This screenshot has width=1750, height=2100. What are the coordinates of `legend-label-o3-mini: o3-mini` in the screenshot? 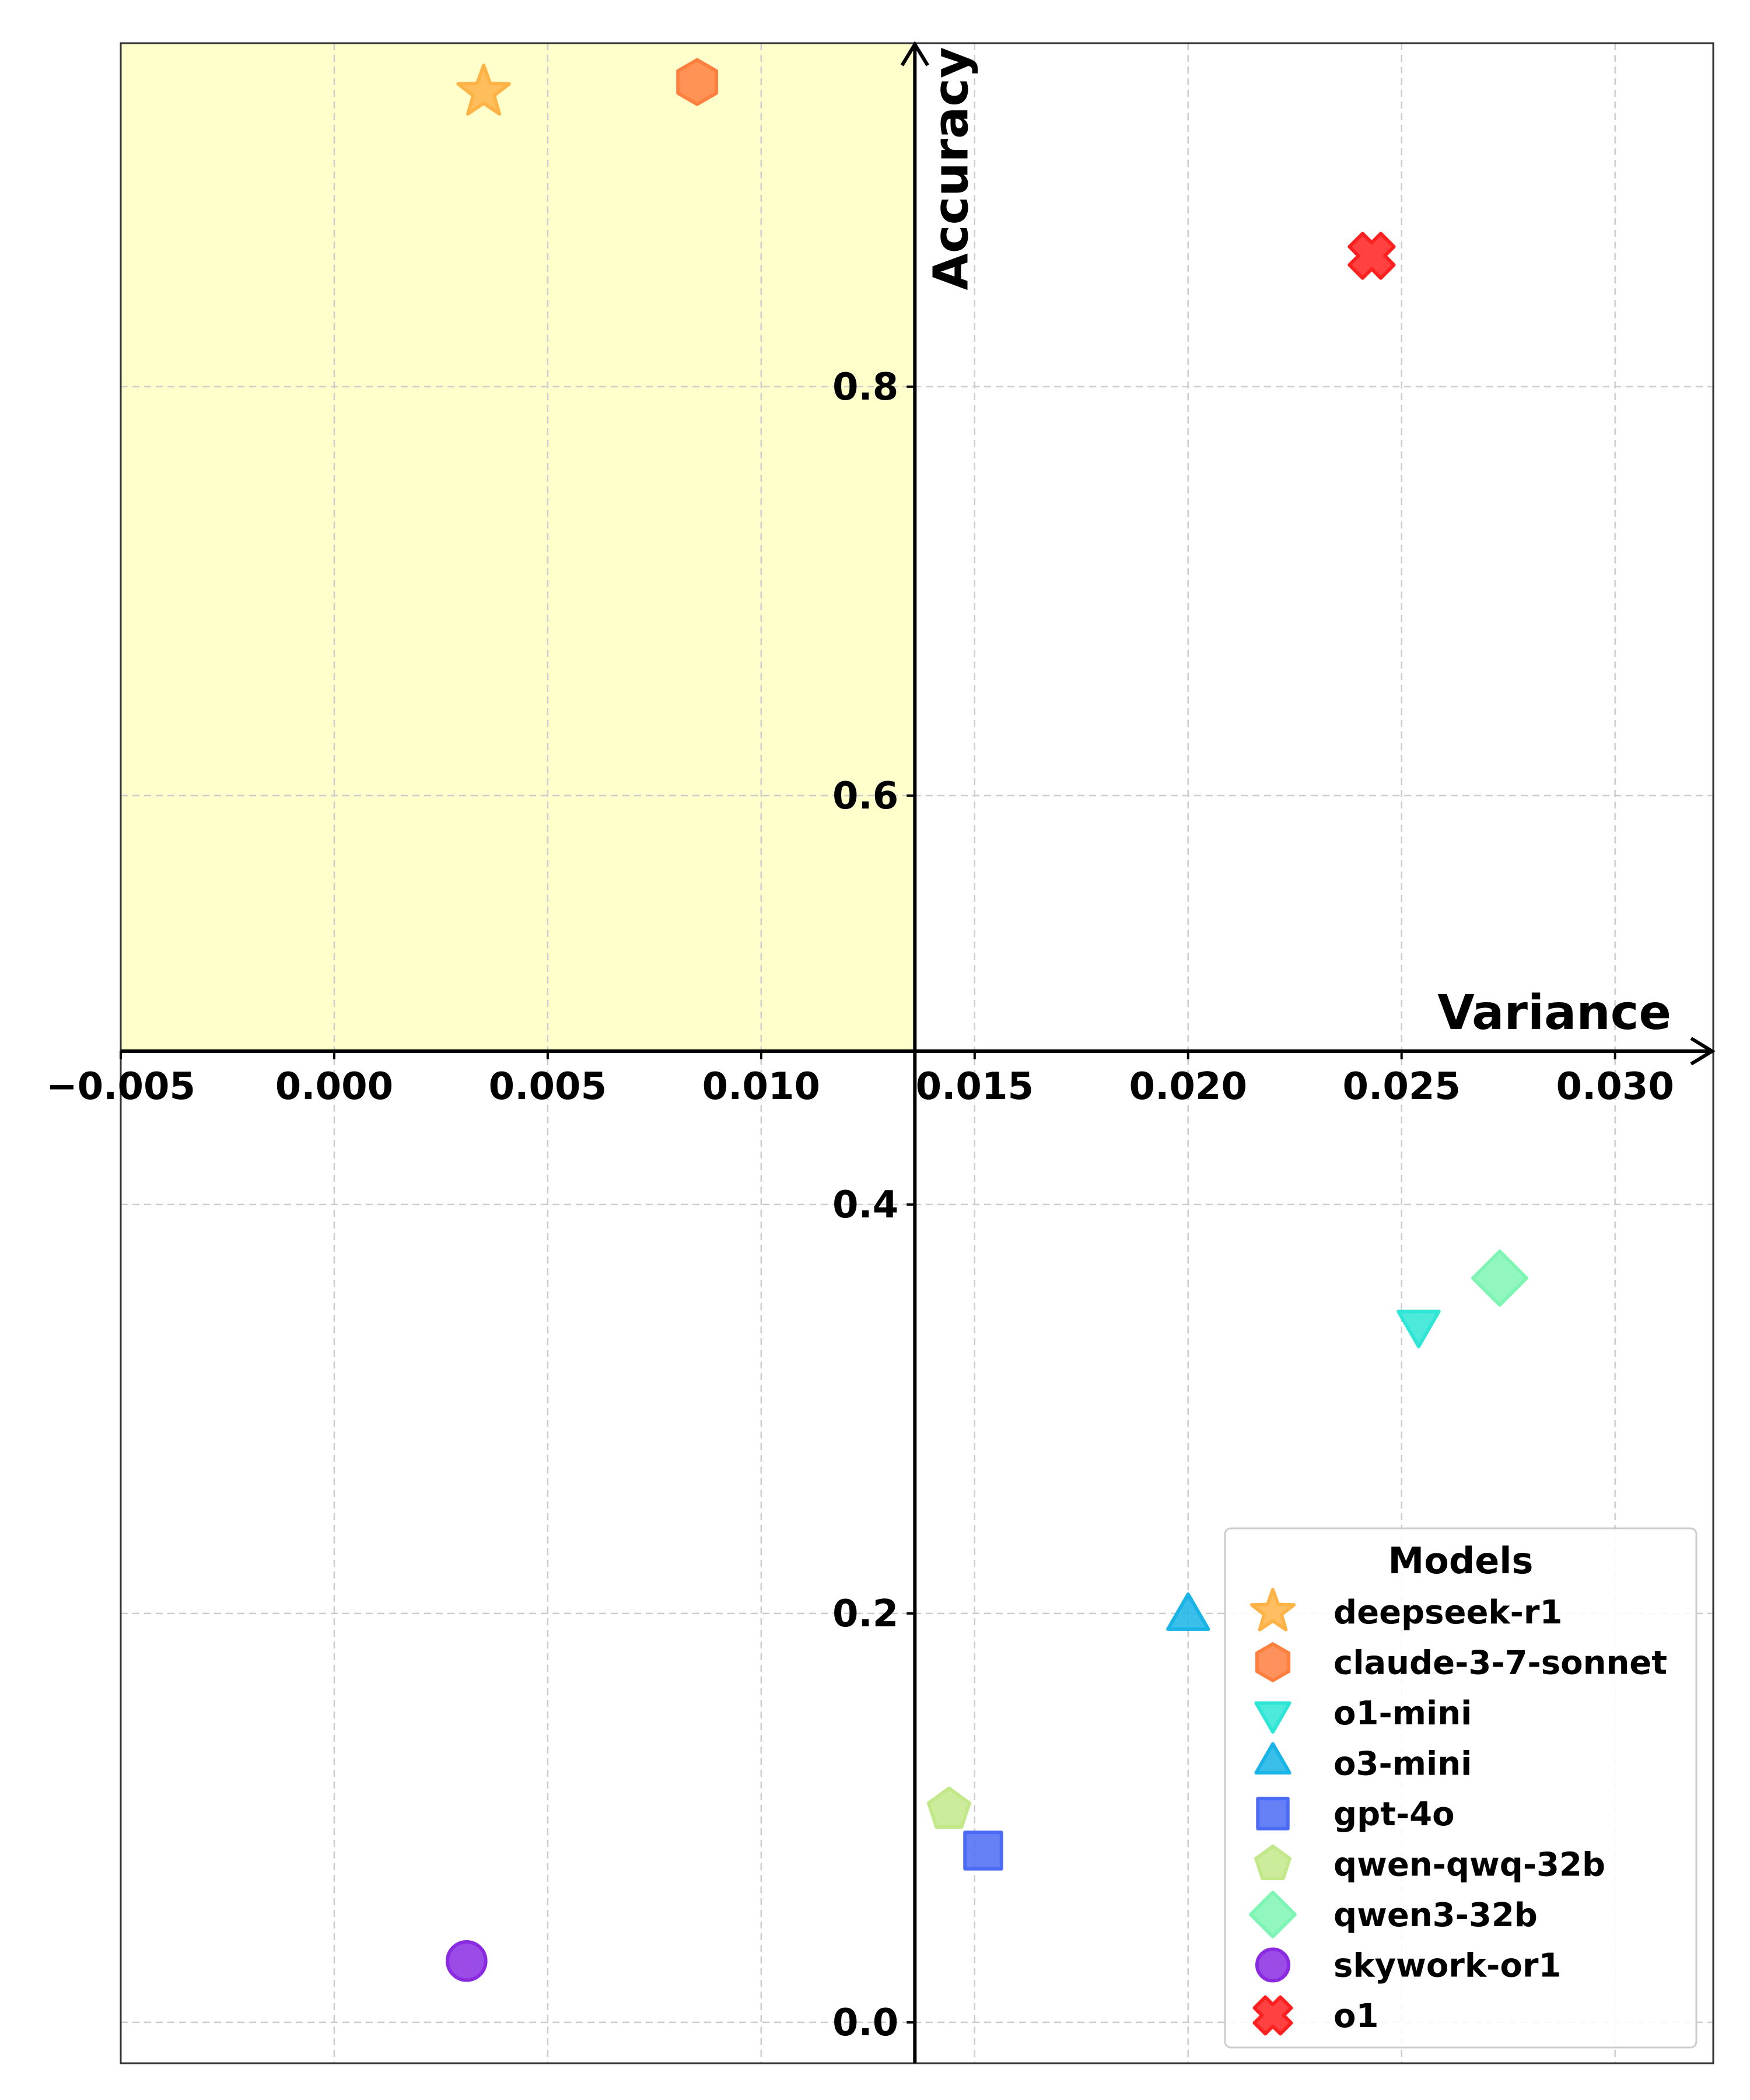 It's located at (1403, 1764).